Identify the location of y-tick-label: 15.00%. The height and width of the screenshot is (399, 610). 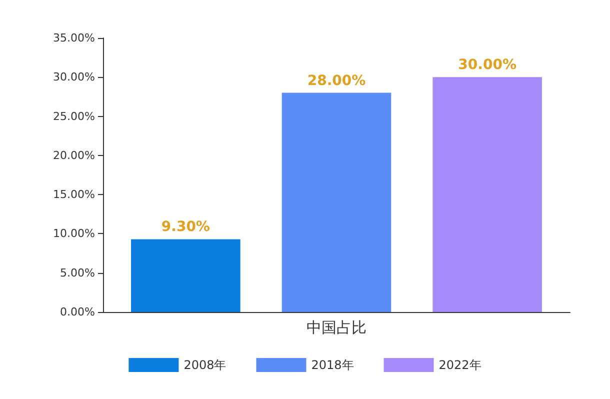
(74, 195).